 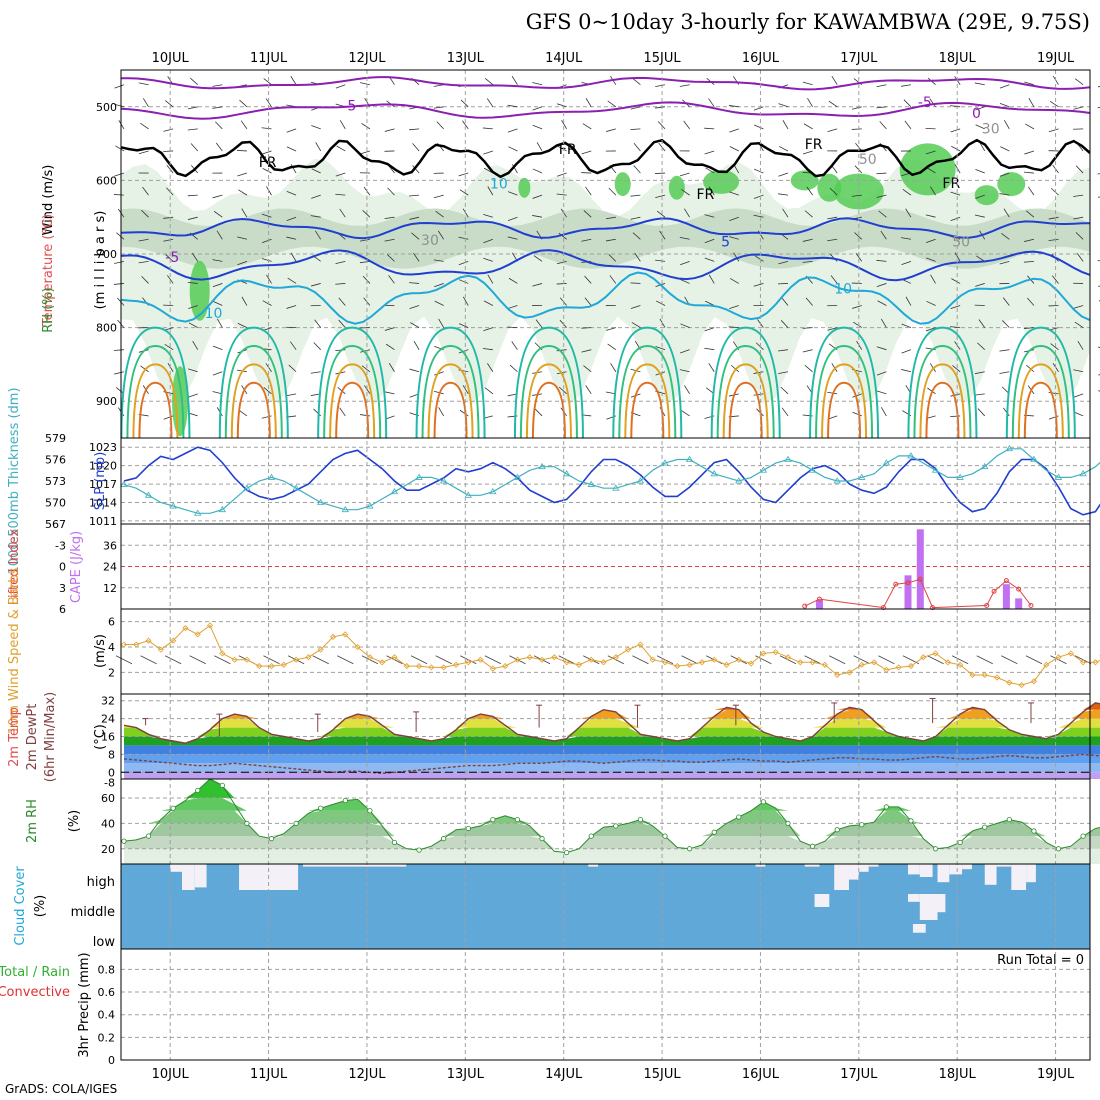 I want to click on date-label-bottom: 12JUL, so click(x=367, y=1074).